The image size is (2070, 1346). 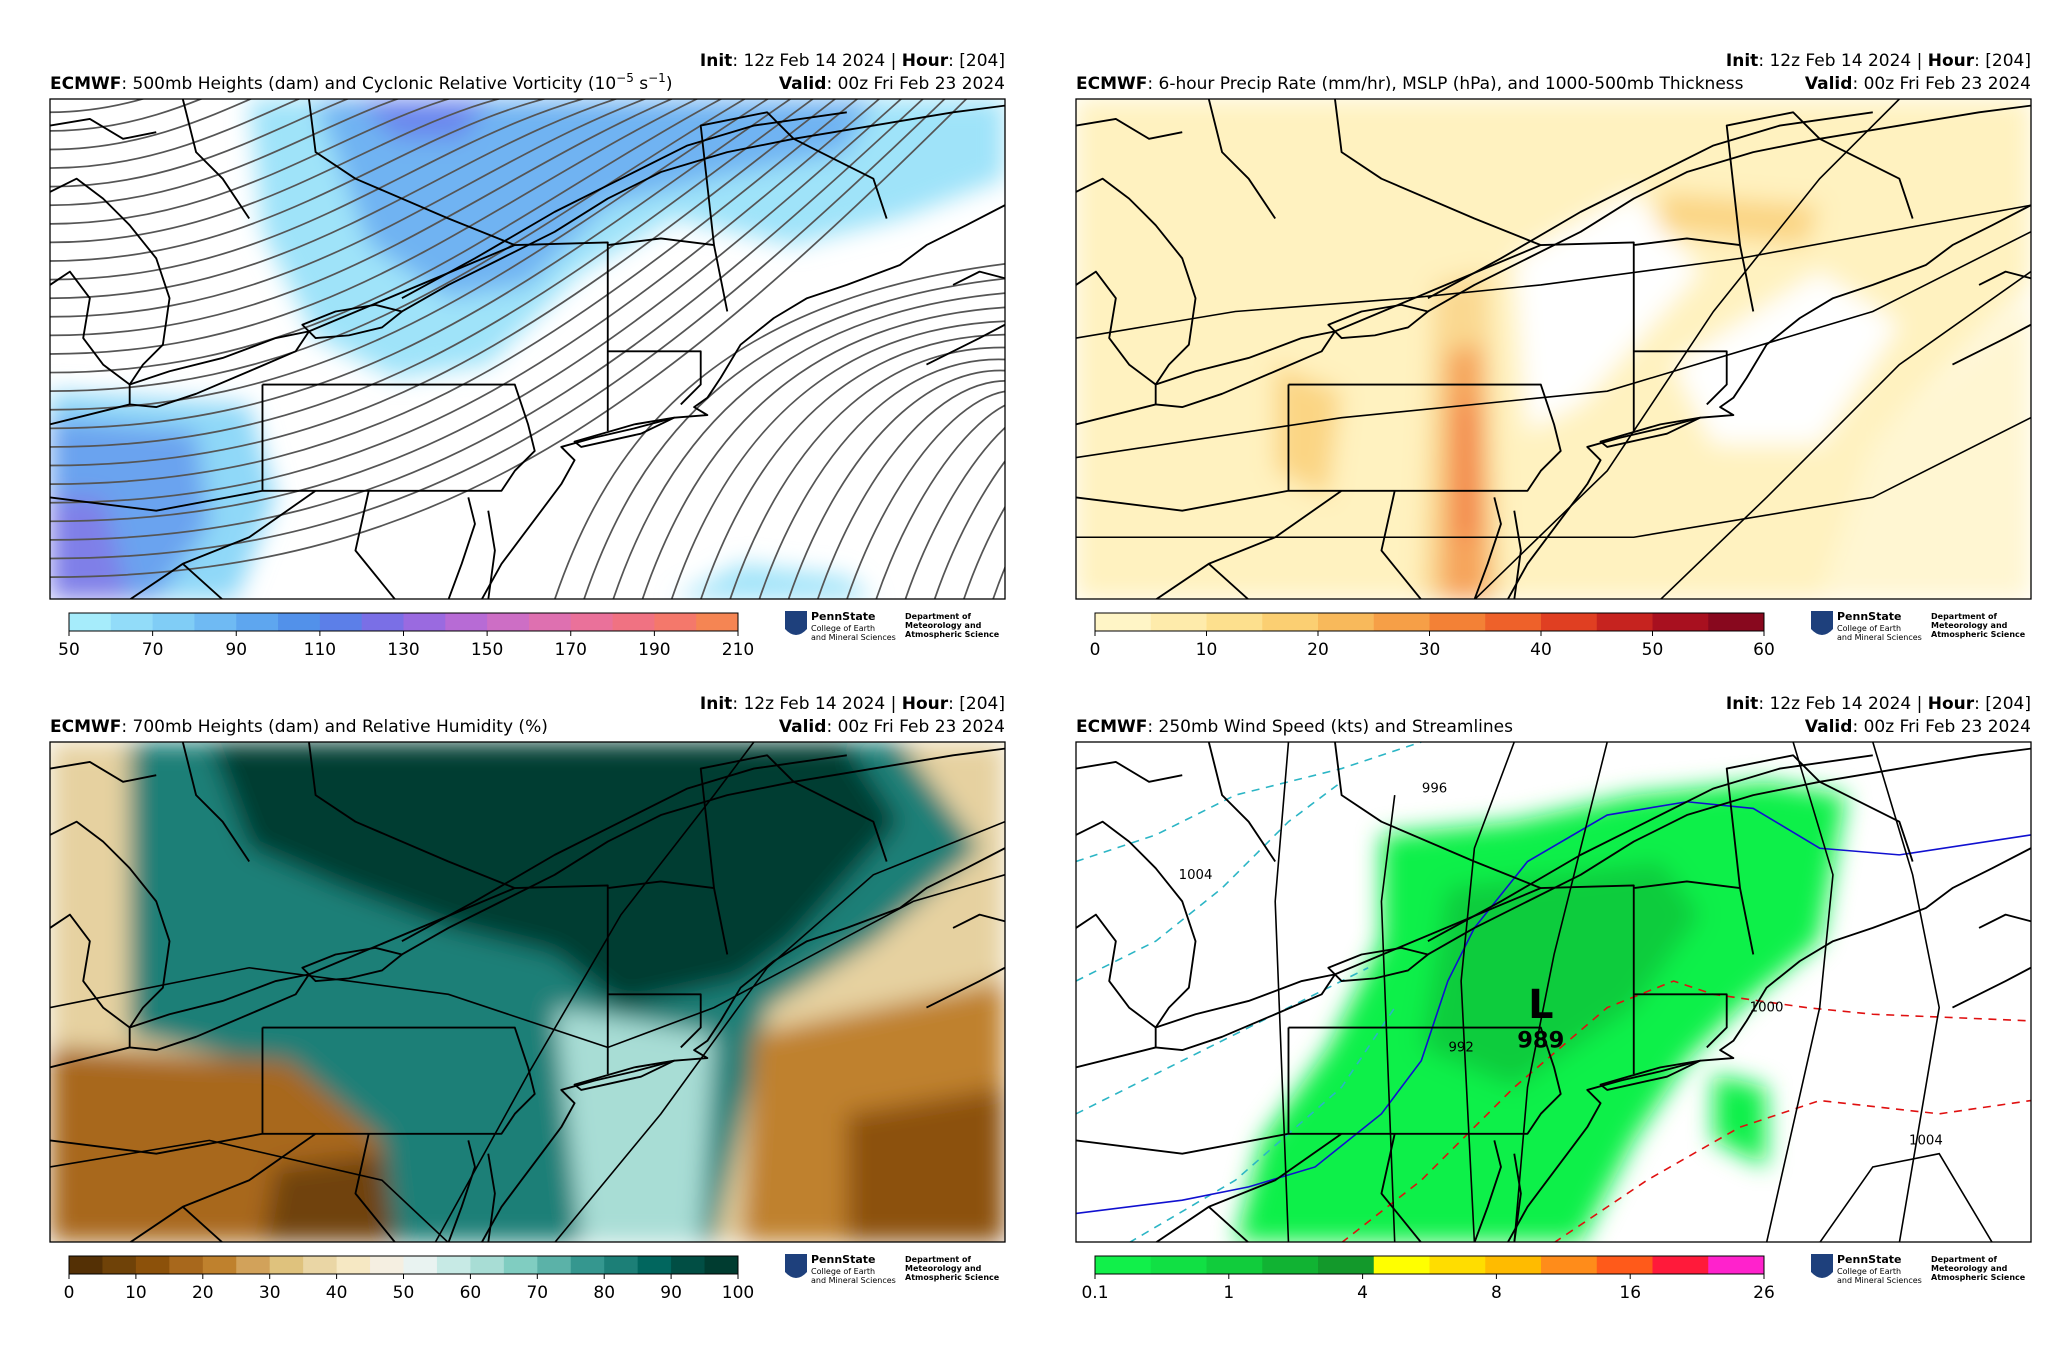 I want to click on init-text: : 12z Feb 14 2024 |, so click(x=816, y=704).